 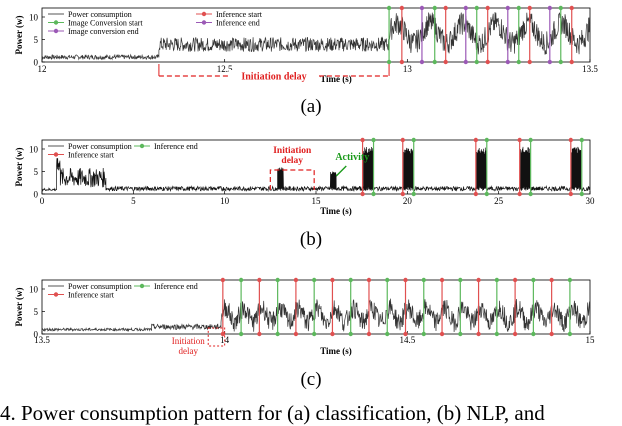 What do you see at coordinates (590, 69) in the screenshot?
I see `x-tick-label: 13.5` at bounding box center [590, 69].